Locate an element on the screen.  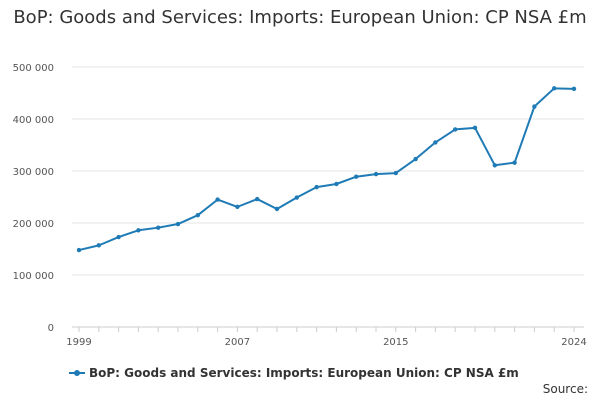
legend-swatch is located at coordinates (77, 373).